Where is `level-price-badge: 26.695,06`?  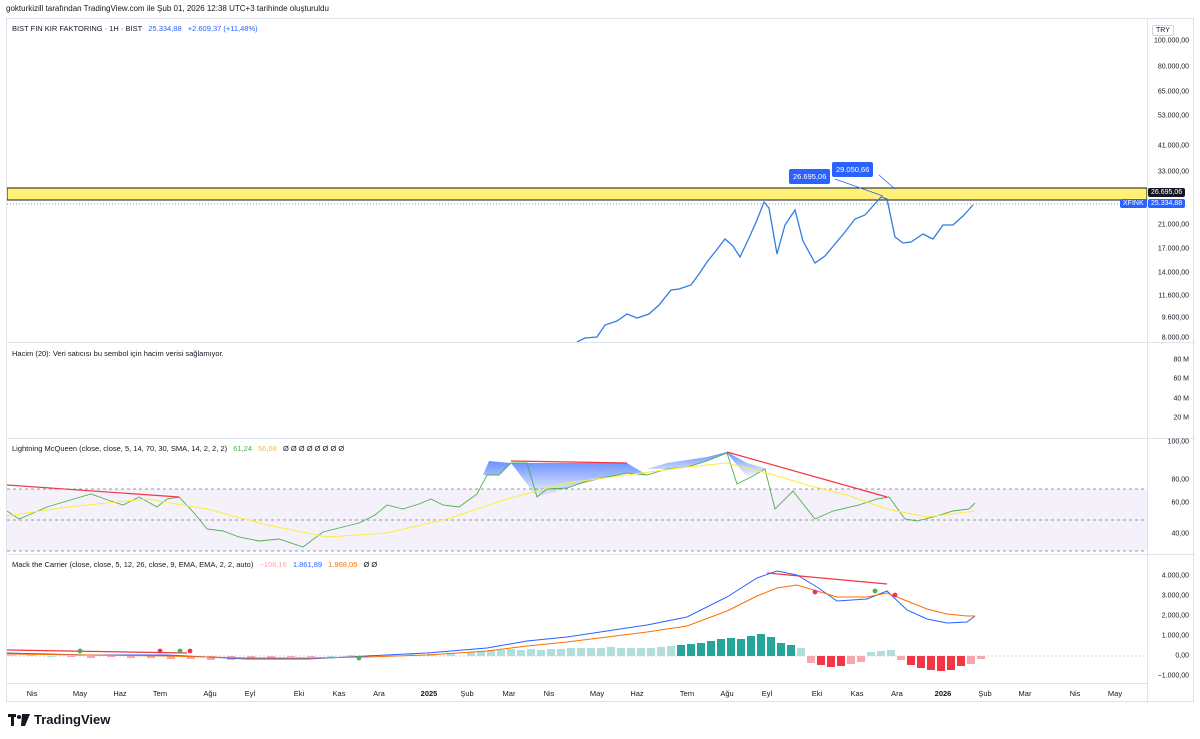
level-price-badge: 26.695,06 is located at coordinates (1167, 192).